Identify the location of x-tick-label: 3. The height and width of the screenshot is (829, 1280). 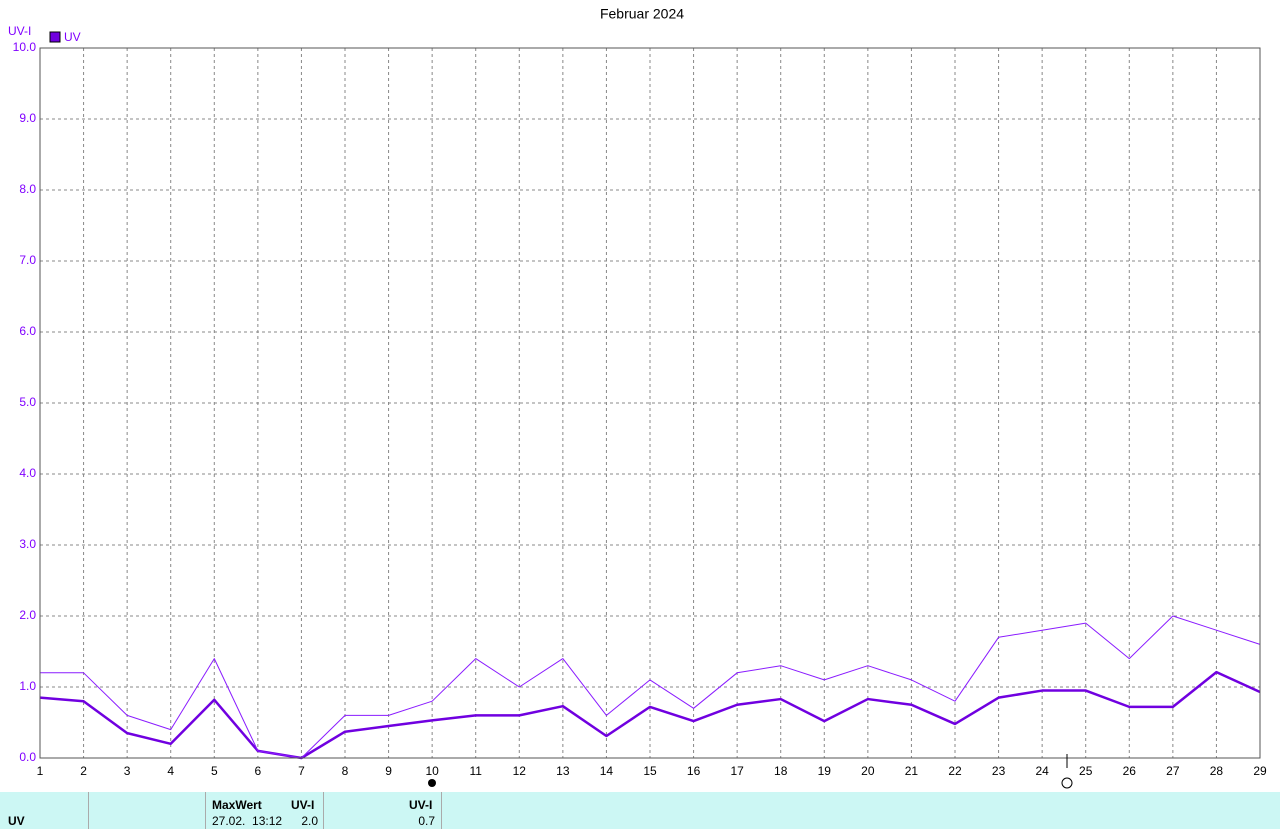
(127, 771).